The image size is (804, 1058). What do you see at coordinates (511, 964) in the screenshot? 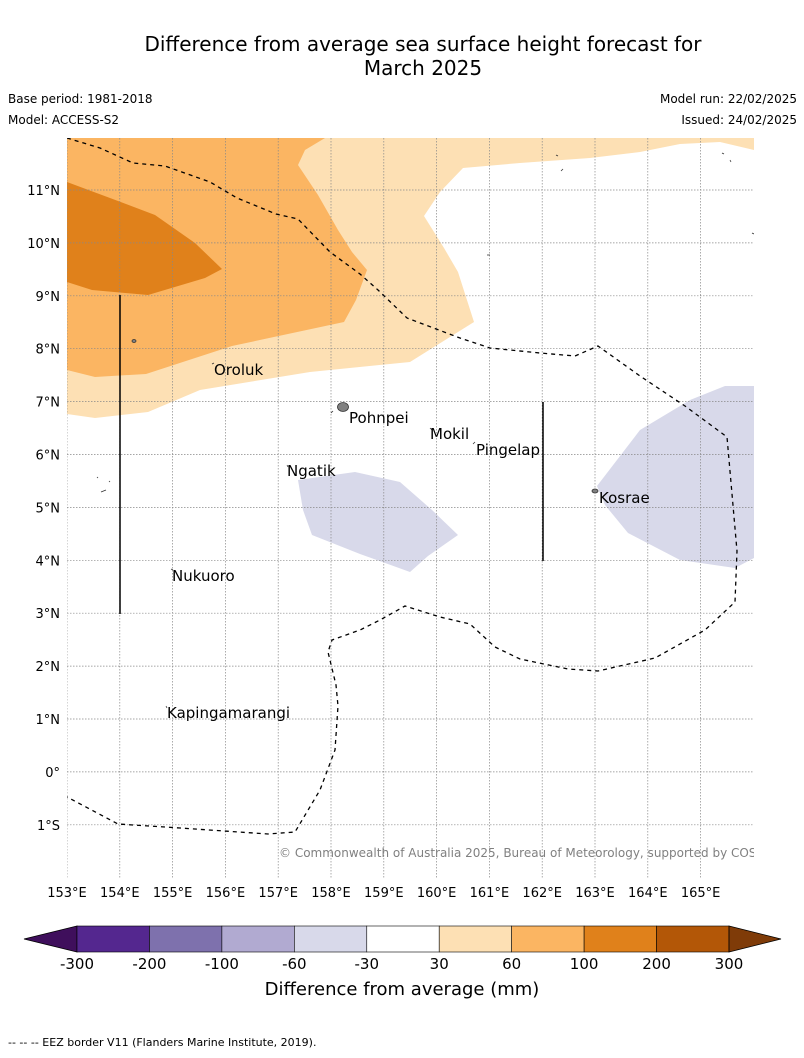
I see `colorbar-tick-label: 60` at bounding box center [511, 964].